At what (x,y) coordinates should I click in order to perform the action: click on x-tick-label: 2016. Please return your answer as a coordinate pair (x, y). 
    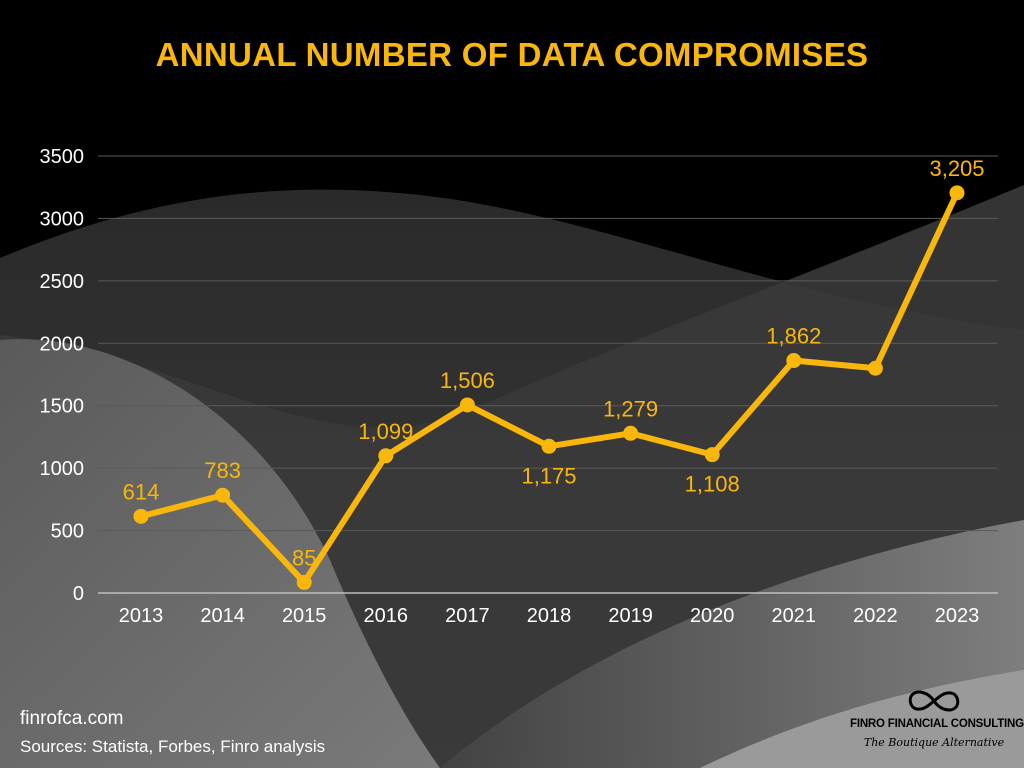
    Looking at the image, I should click on (386, 616).